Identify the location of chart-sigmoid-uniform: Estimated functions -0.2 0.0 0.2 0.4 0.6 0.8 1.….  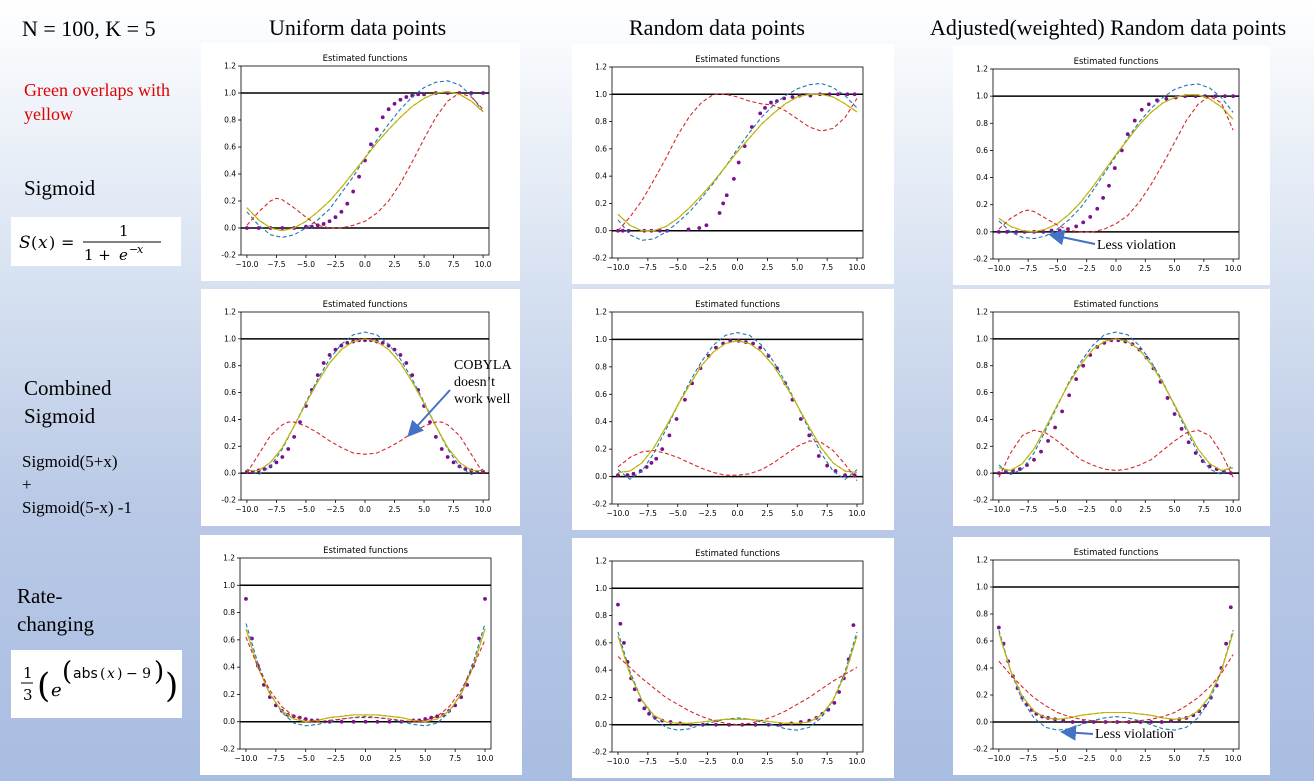
(356, 161).